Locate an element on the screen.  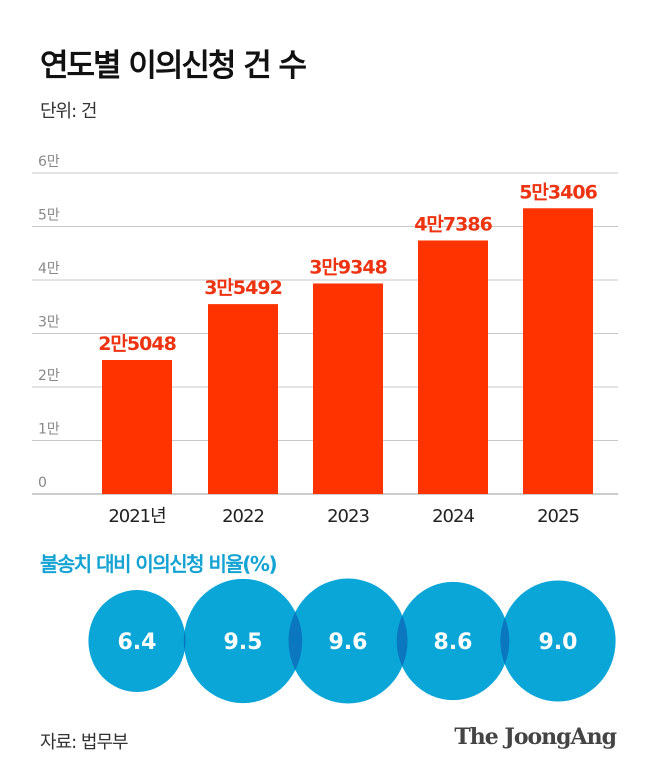
bubble-value-label: 6.4 is located at coordinates (137, 642).